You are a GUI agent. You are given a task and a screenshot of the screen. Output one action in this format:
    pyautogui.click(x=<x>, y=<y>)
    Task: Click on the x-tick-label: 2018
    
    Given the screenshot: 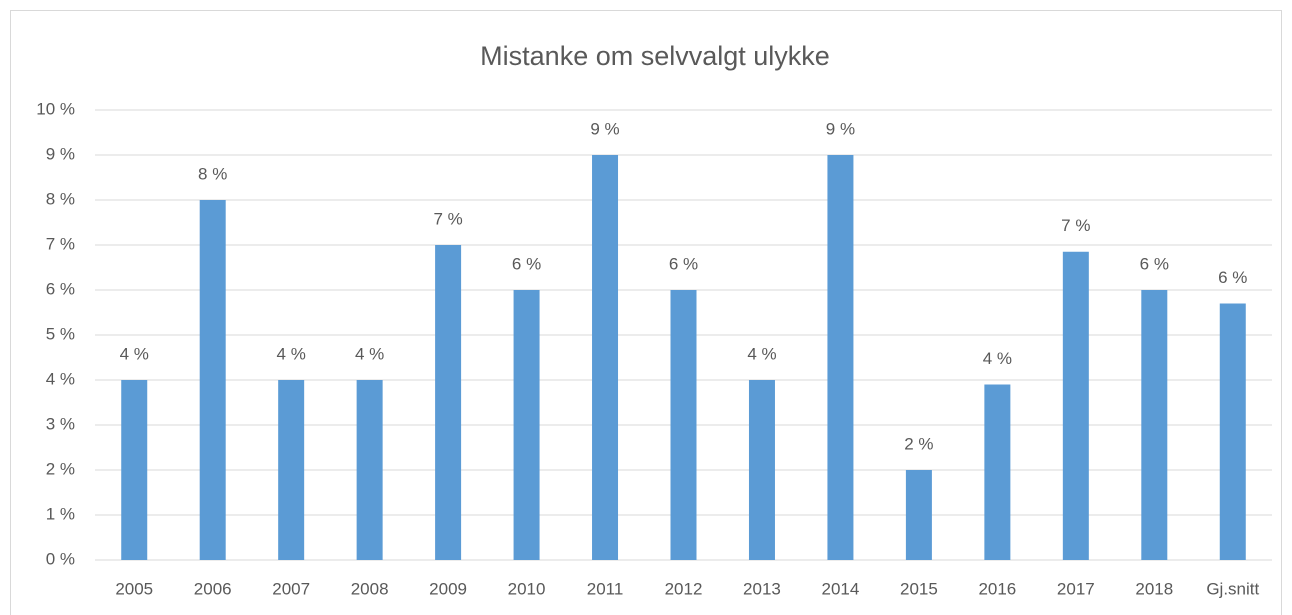 What is the action you would take?
    pyautogui.click(x=1154, y=588)
    